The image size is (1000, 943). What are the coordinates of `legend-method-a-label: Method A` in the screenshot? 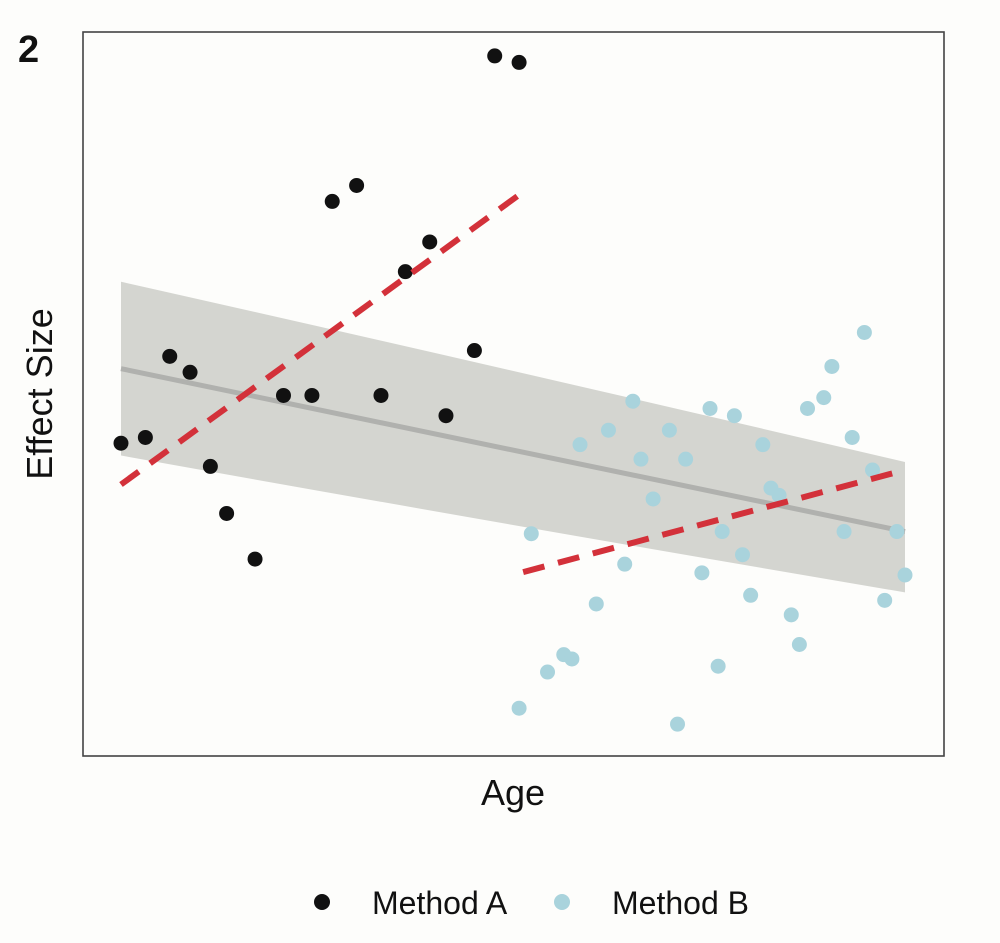 It's located at (440, 903).